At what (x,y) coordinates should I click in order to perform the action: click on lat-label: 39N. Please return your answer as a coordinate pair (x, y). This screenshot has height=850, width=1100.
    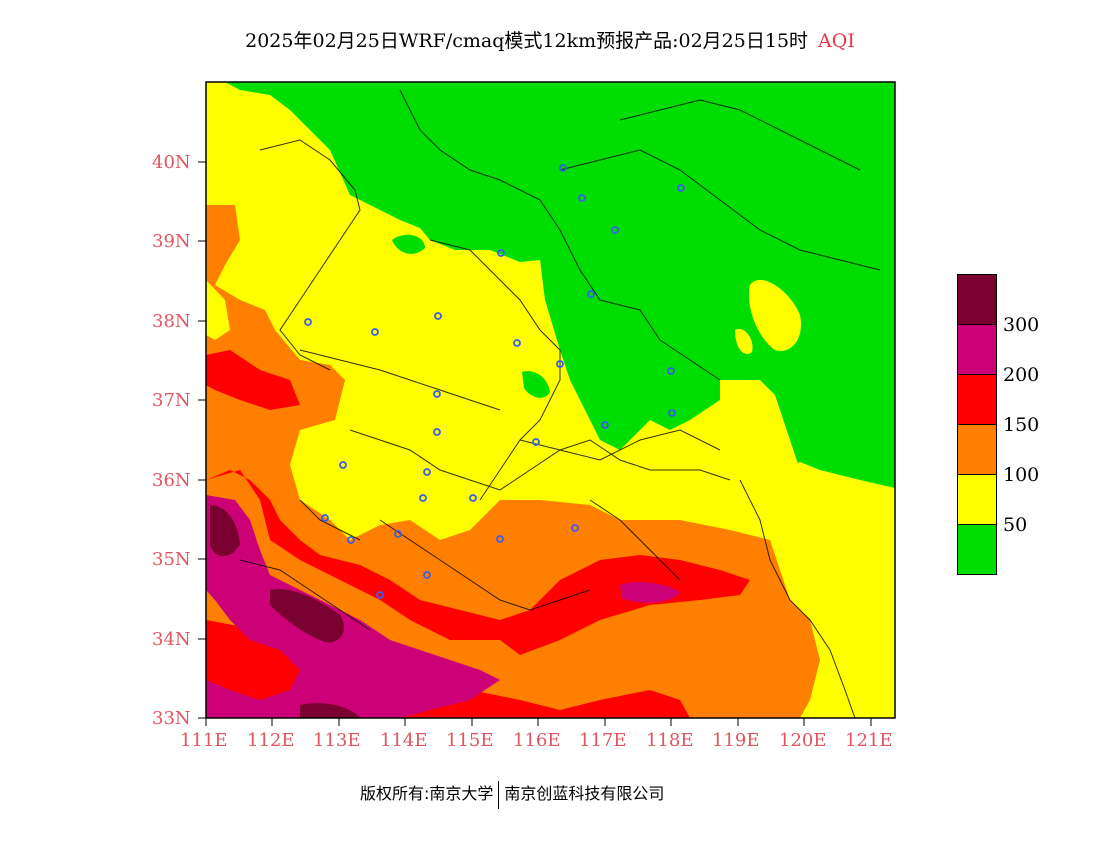
    Looking at the image, I should click on (171, 241).